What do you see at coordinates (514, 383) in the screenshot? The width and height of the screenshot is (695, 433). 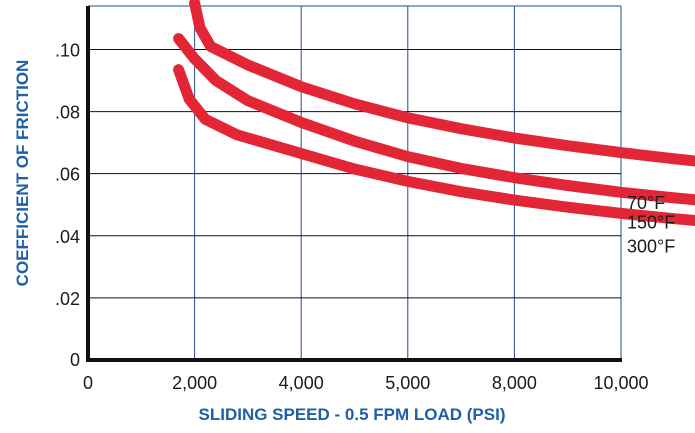 I see `x-tick-label: 8,000` at bounding box center [514, 383].